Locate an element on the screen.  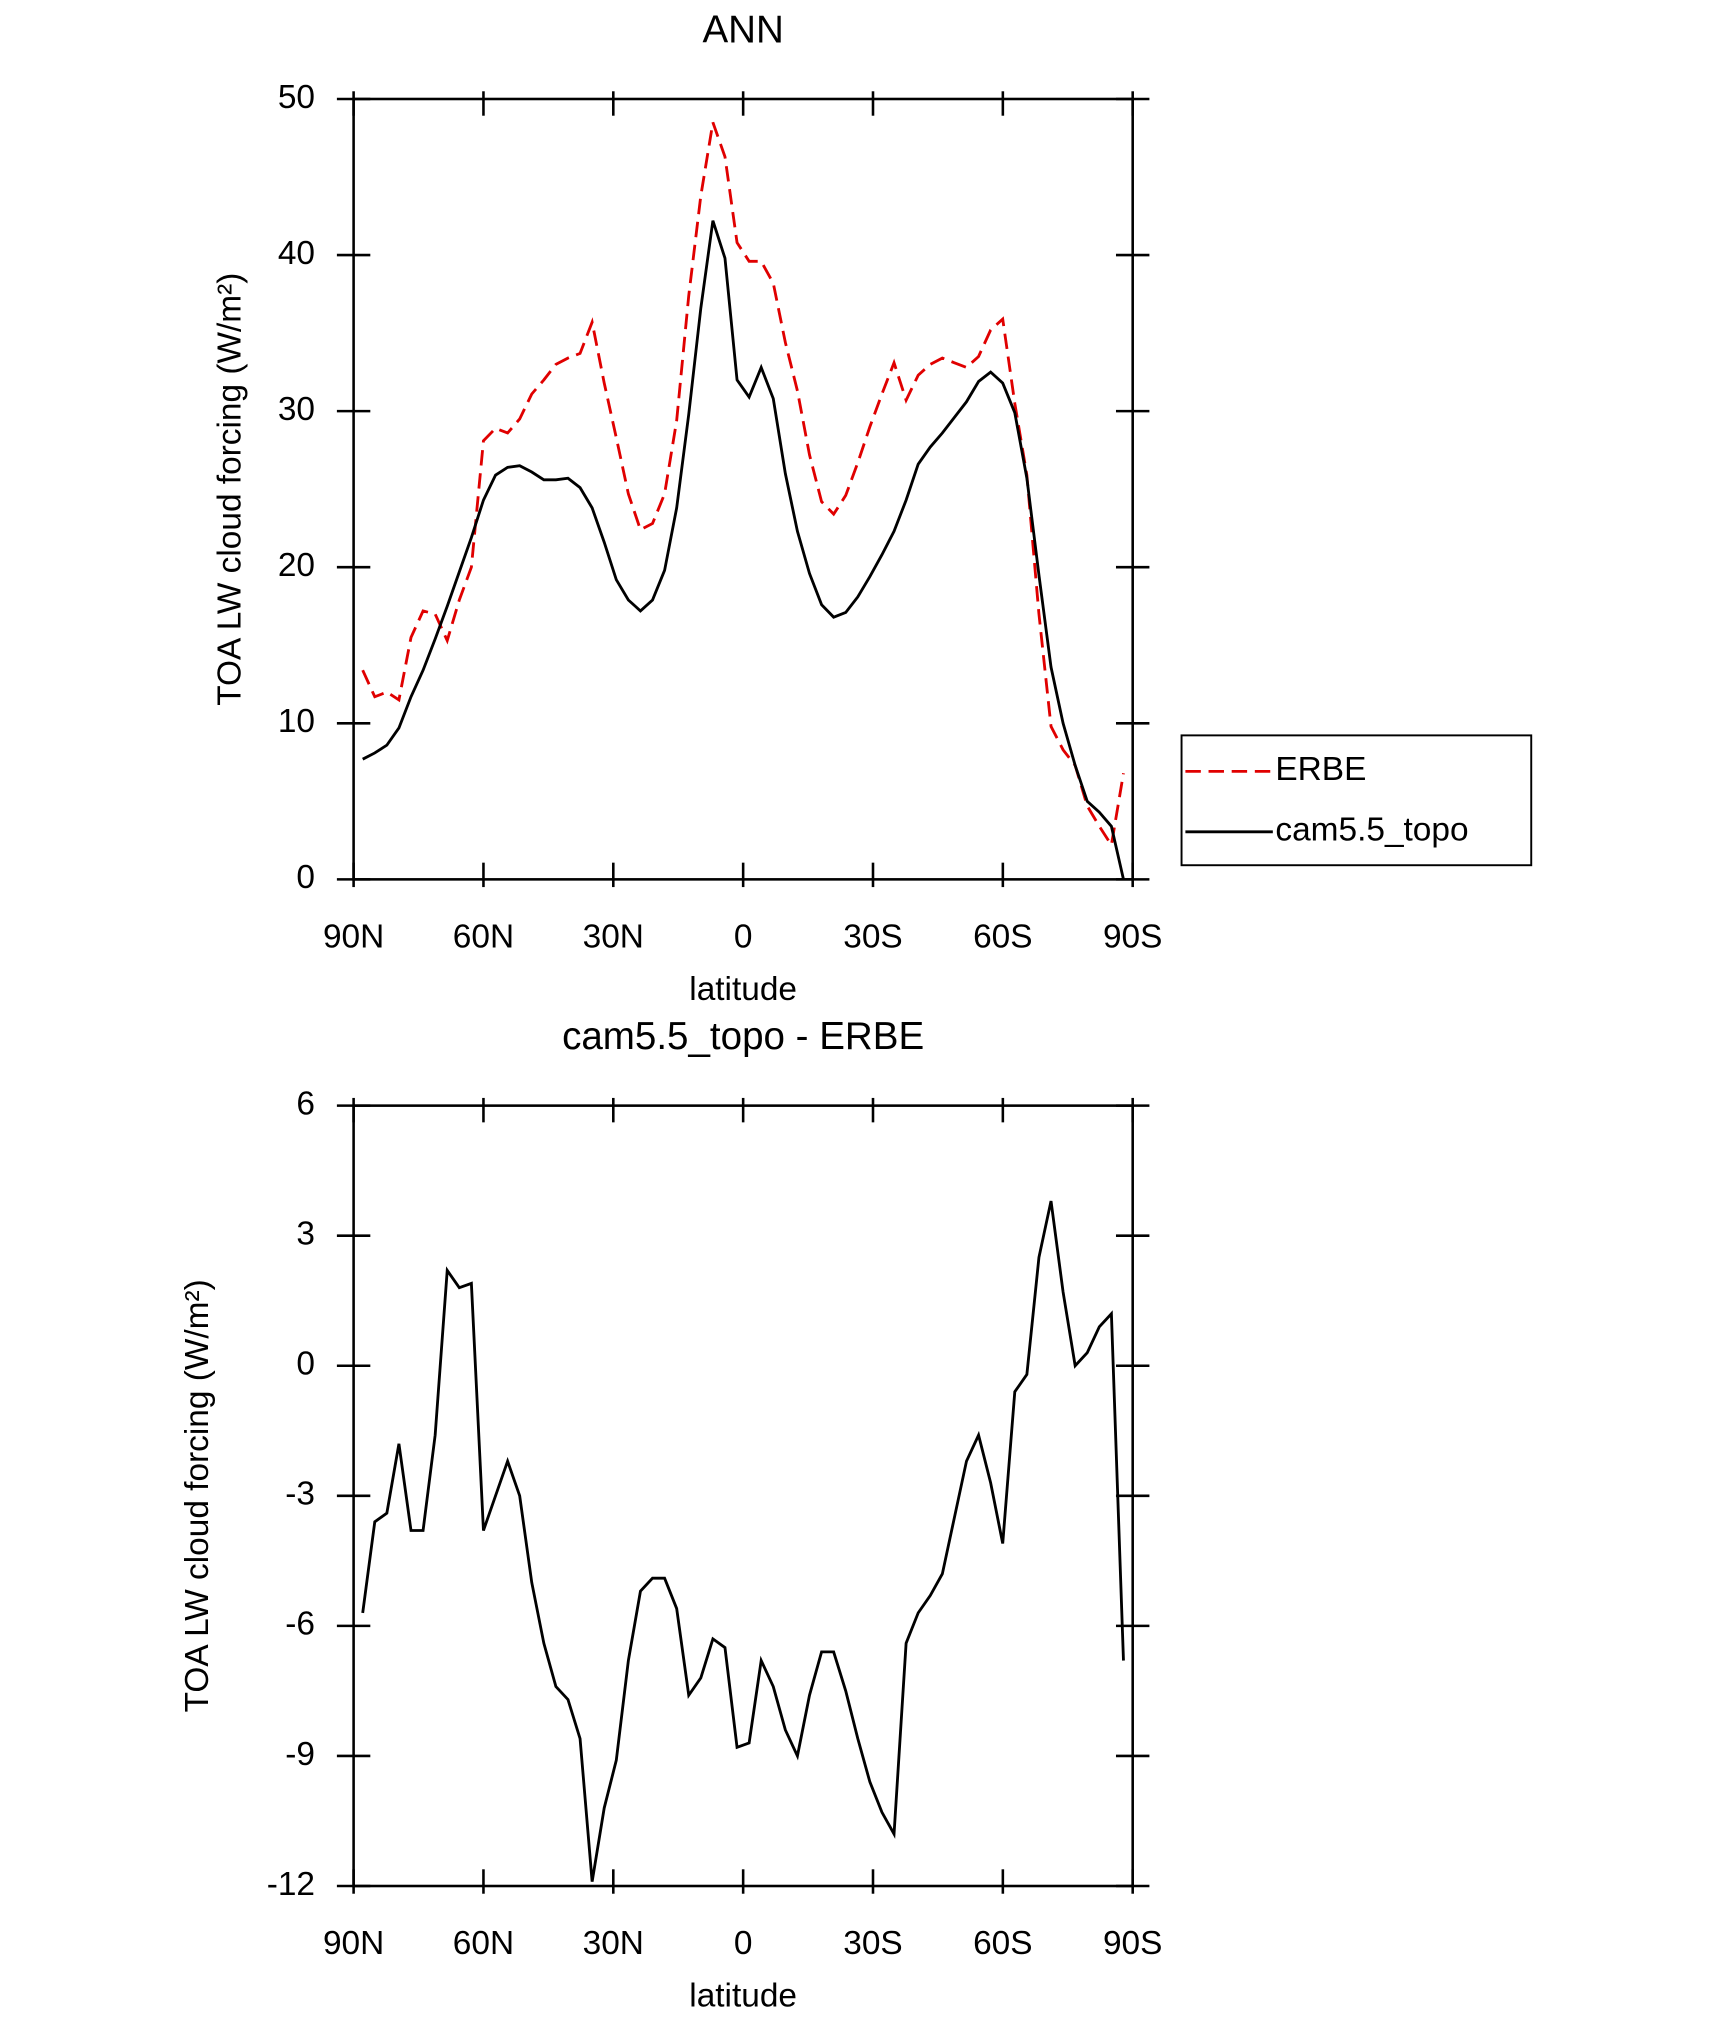
y-tick-label: 3 is located at coordinates (305, 1234).